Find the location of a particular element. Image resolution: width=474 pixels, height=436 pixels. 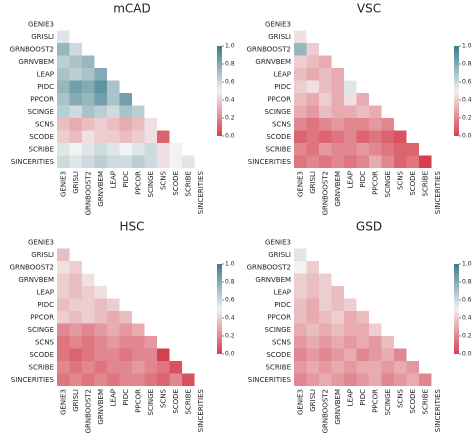

x-tick-label: PPCOR is located at coordinates (138, 401).